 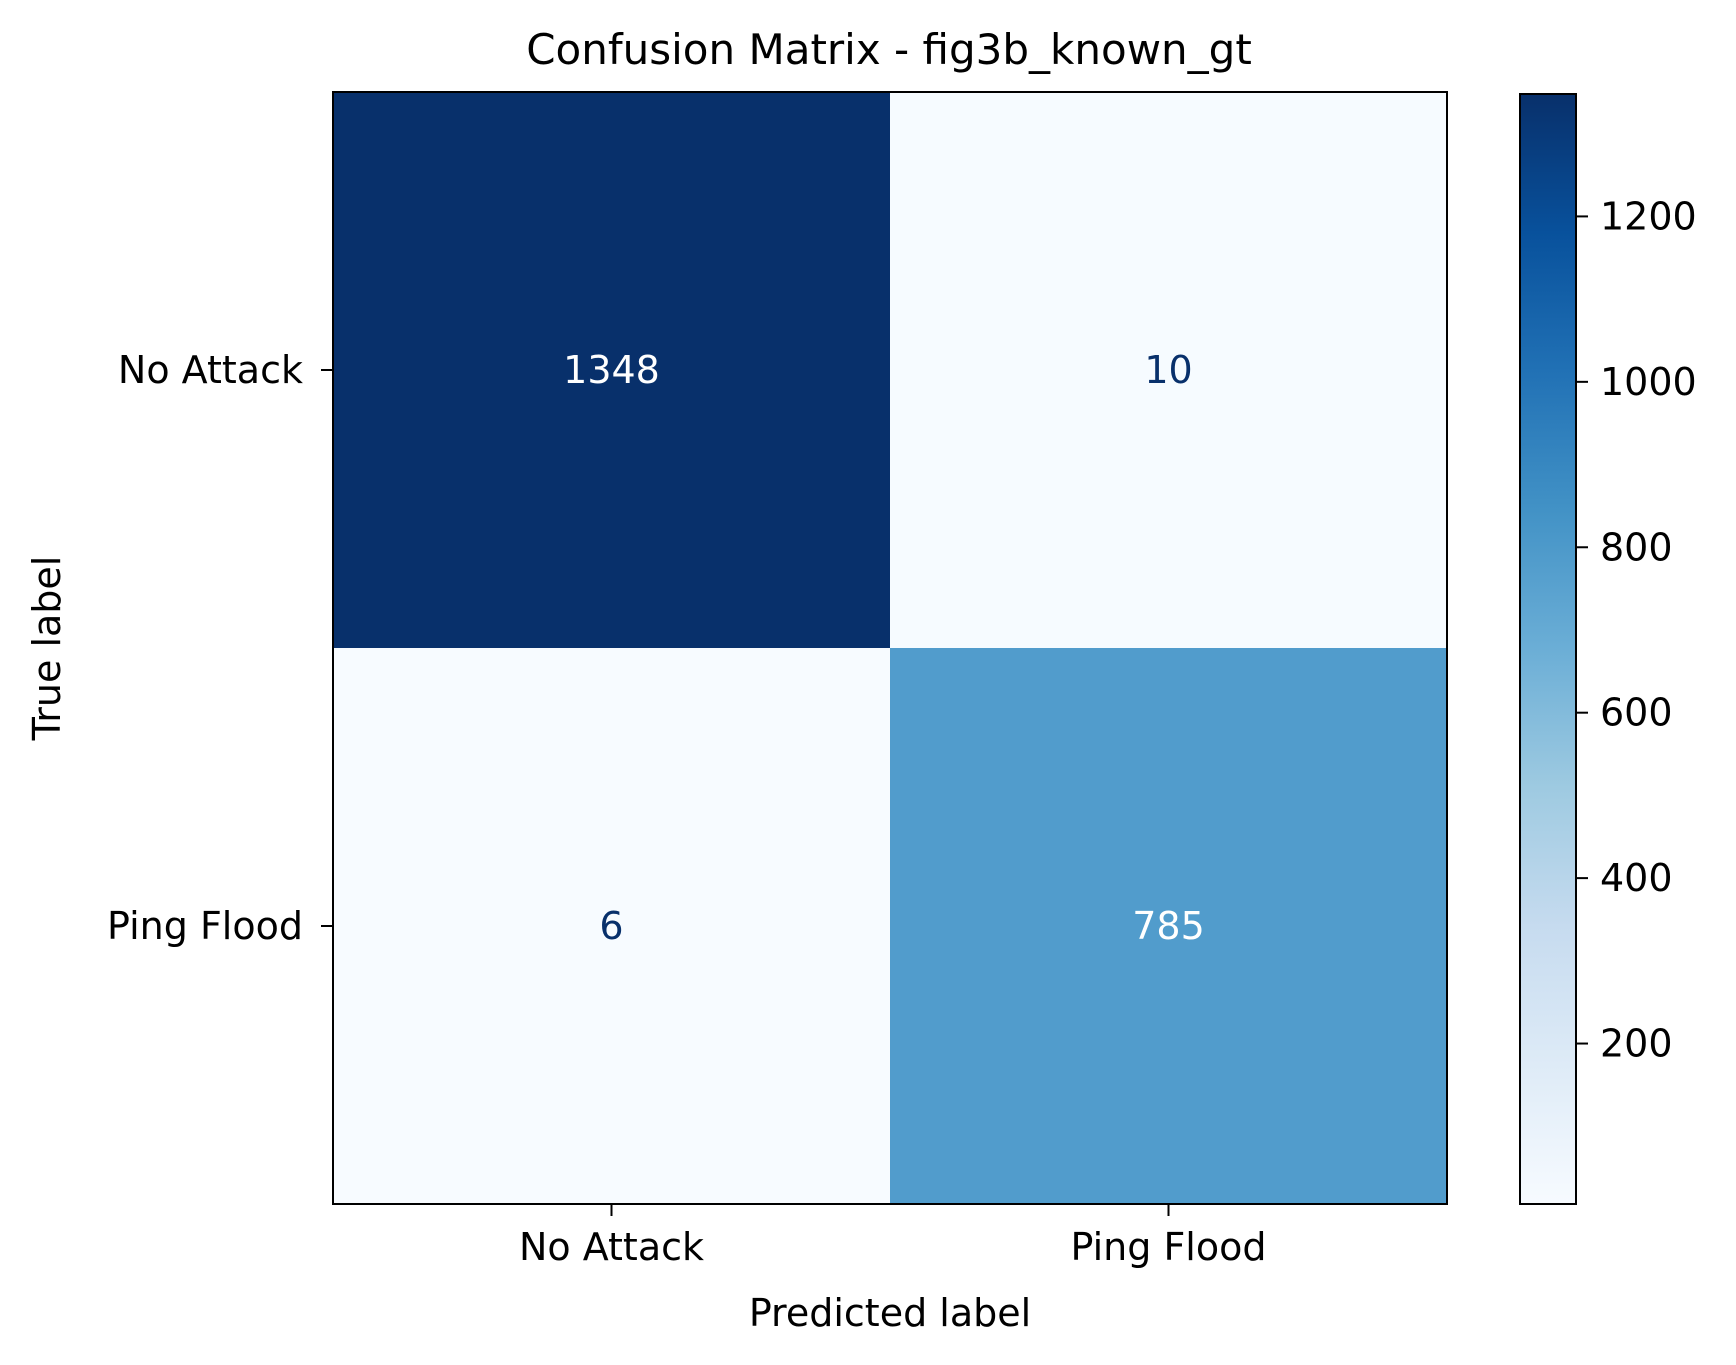 What do you see at coordinates (205, 926) in the screenshot?
I see `y-tick-label-ping-flood: Ping Flood` at bounding box center [205, 926].